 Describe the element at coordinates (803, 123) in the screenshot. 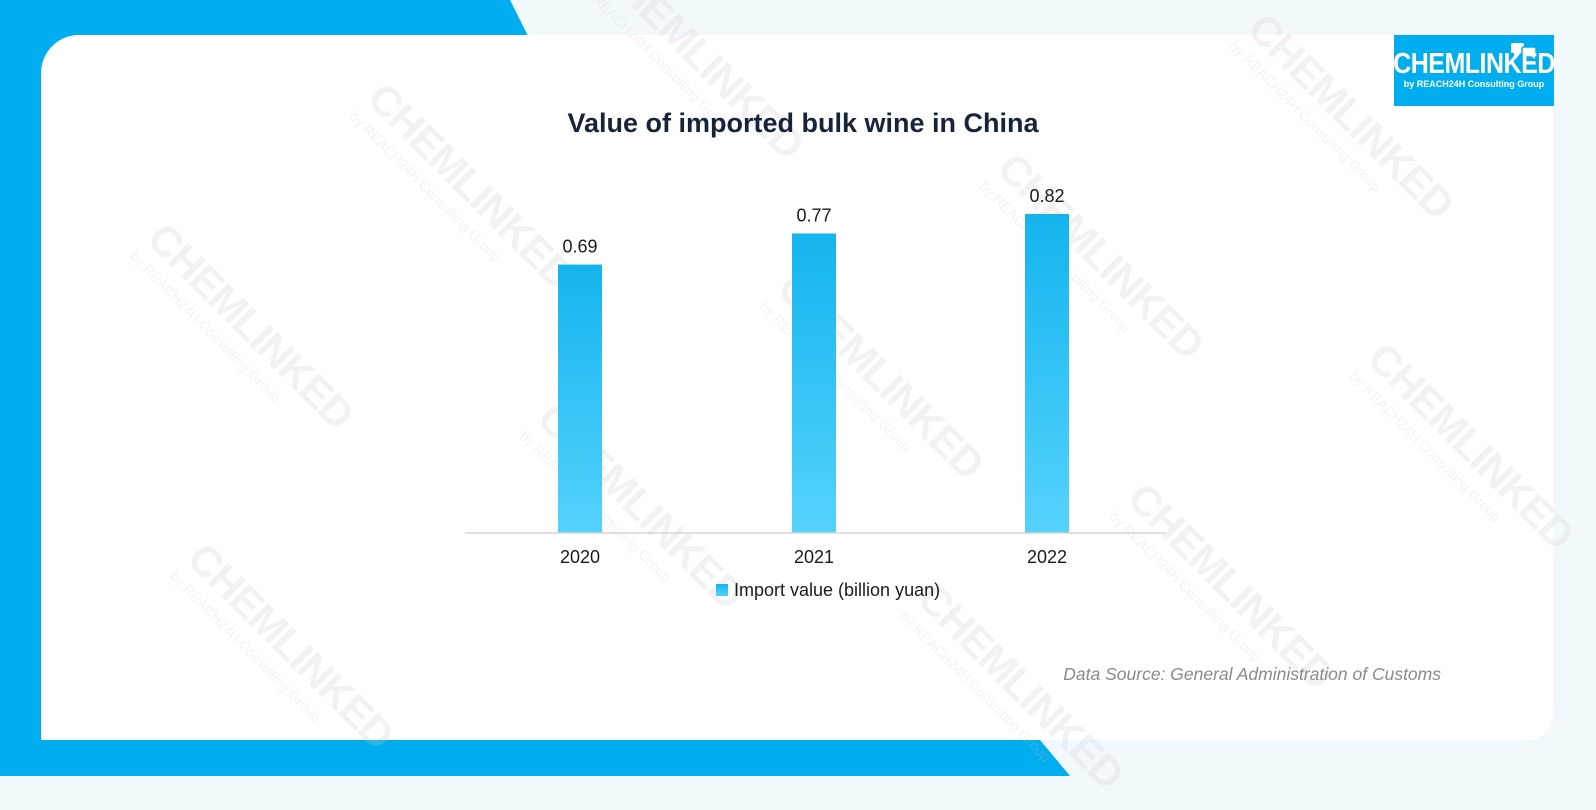

I see `chart-title: Value of imported bulk wine in China` at that location.